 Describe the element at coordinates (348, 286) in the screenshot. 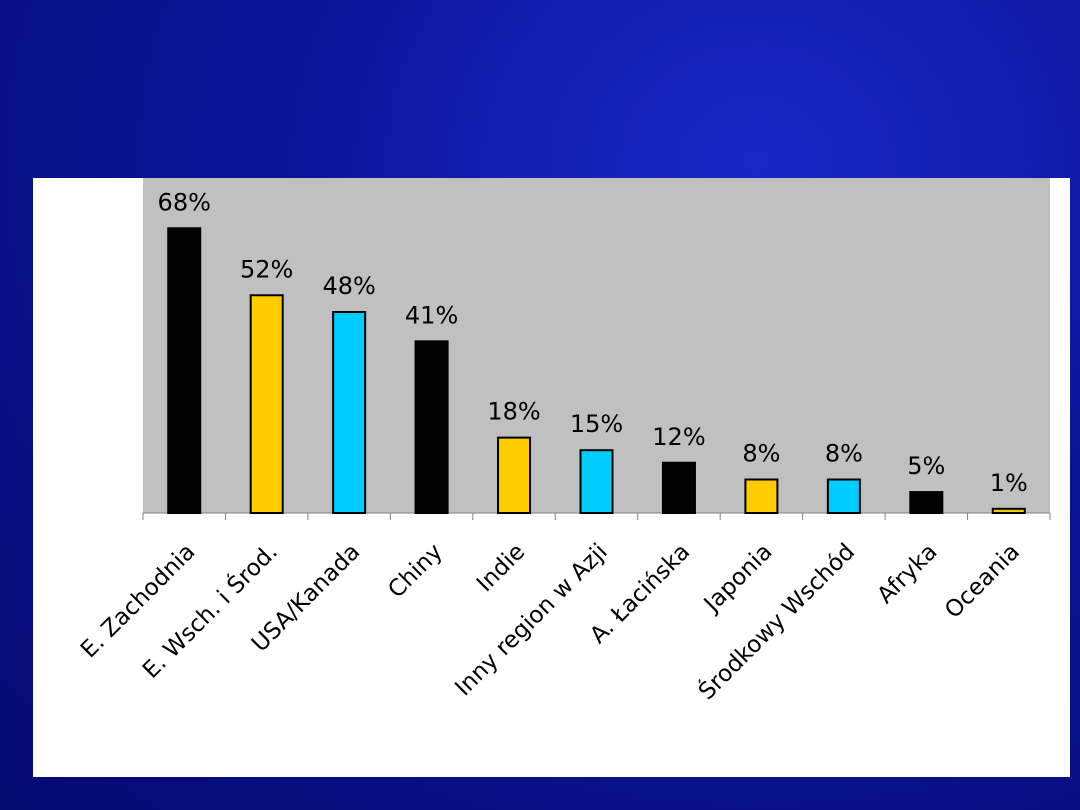

I see `value-label: 48%` at that location.